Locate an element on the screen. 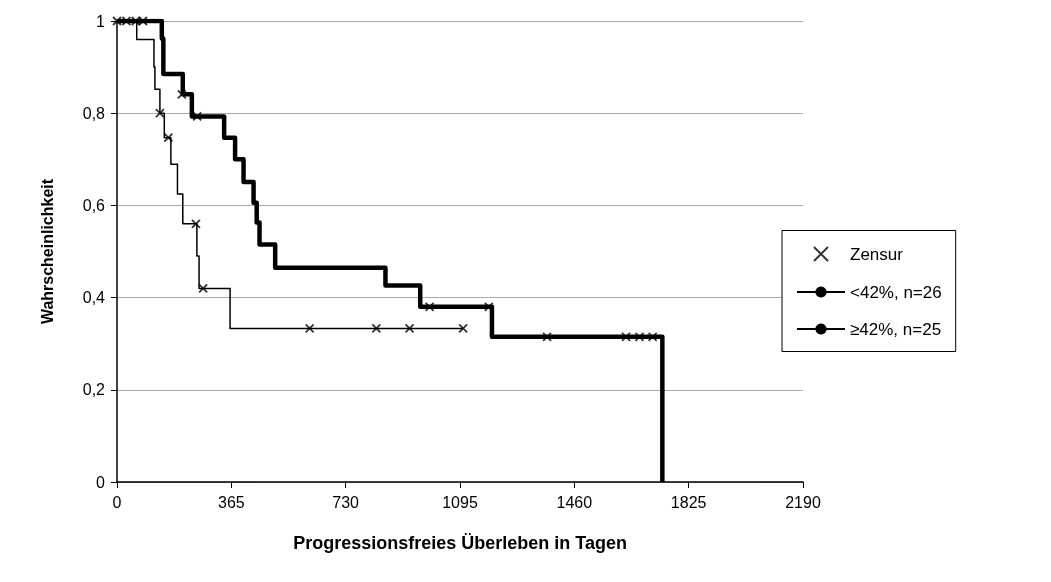 This screenshot has width=1051, height=582. x-axis-title: Progressionsfreies Überleben in Tagen is located at coordinates (460, 543).